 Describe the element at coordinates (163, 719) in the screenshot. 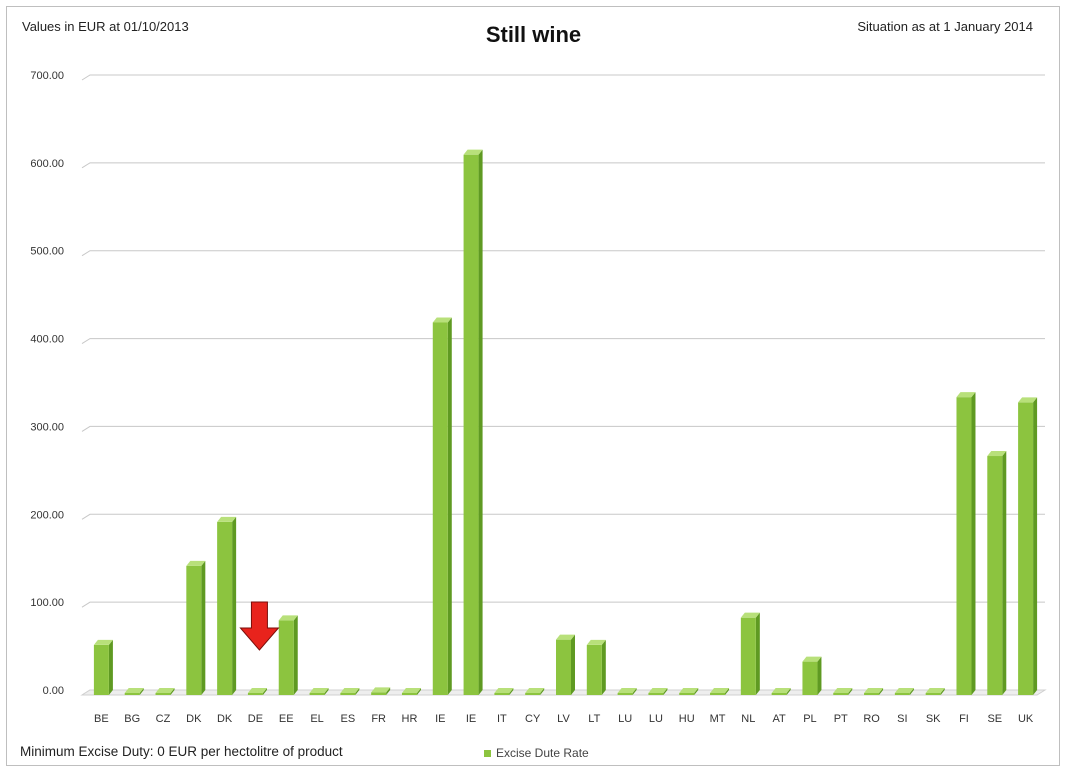

I see `x-tick-label: CZ` at that location.